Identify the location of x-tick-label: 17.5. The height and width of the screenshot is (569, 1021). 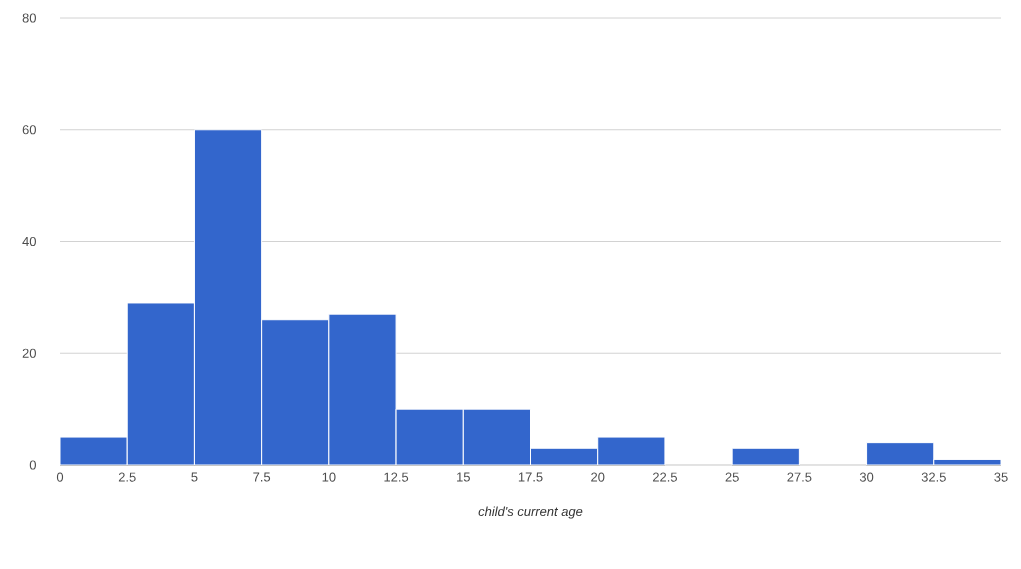
(530, 477).